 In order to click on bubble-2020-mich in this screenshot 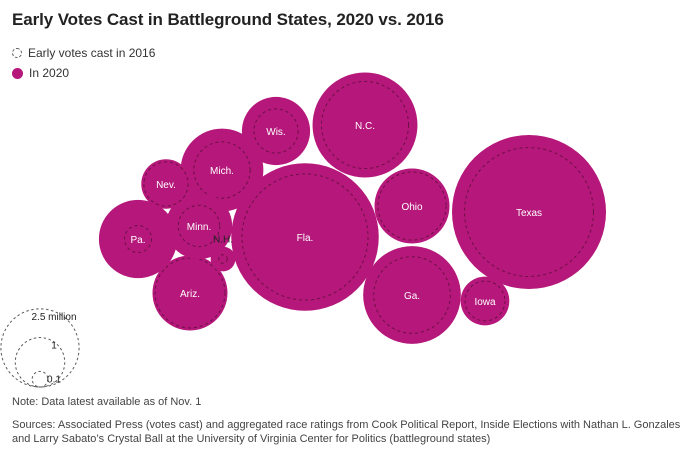, I will do `click(222, 170)`.